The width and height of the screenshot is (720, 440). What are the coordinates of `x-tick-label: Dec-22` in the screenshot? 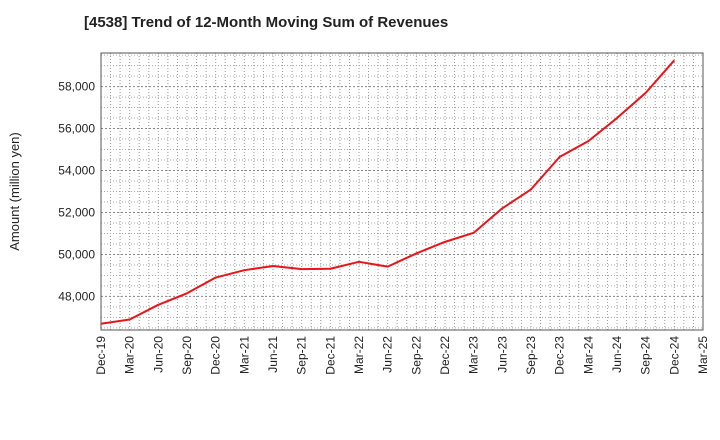 It's located at (445, 355).